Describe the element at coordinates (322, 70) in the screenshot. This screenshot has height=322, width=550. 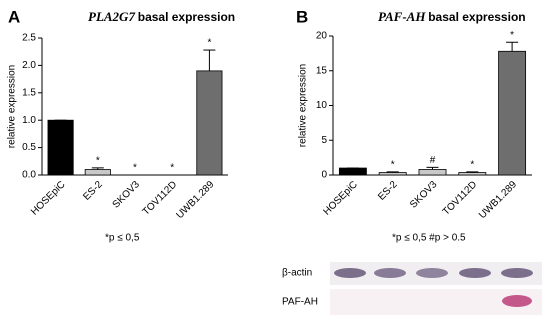
I see `y-tick-label: 15` at that location.